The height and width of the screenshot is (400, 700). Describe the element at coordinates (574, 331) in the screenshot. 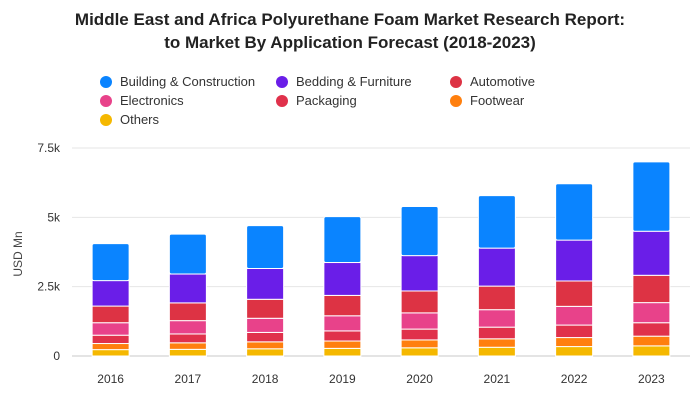

I see `bar-segment-packaging-2022` at that location.